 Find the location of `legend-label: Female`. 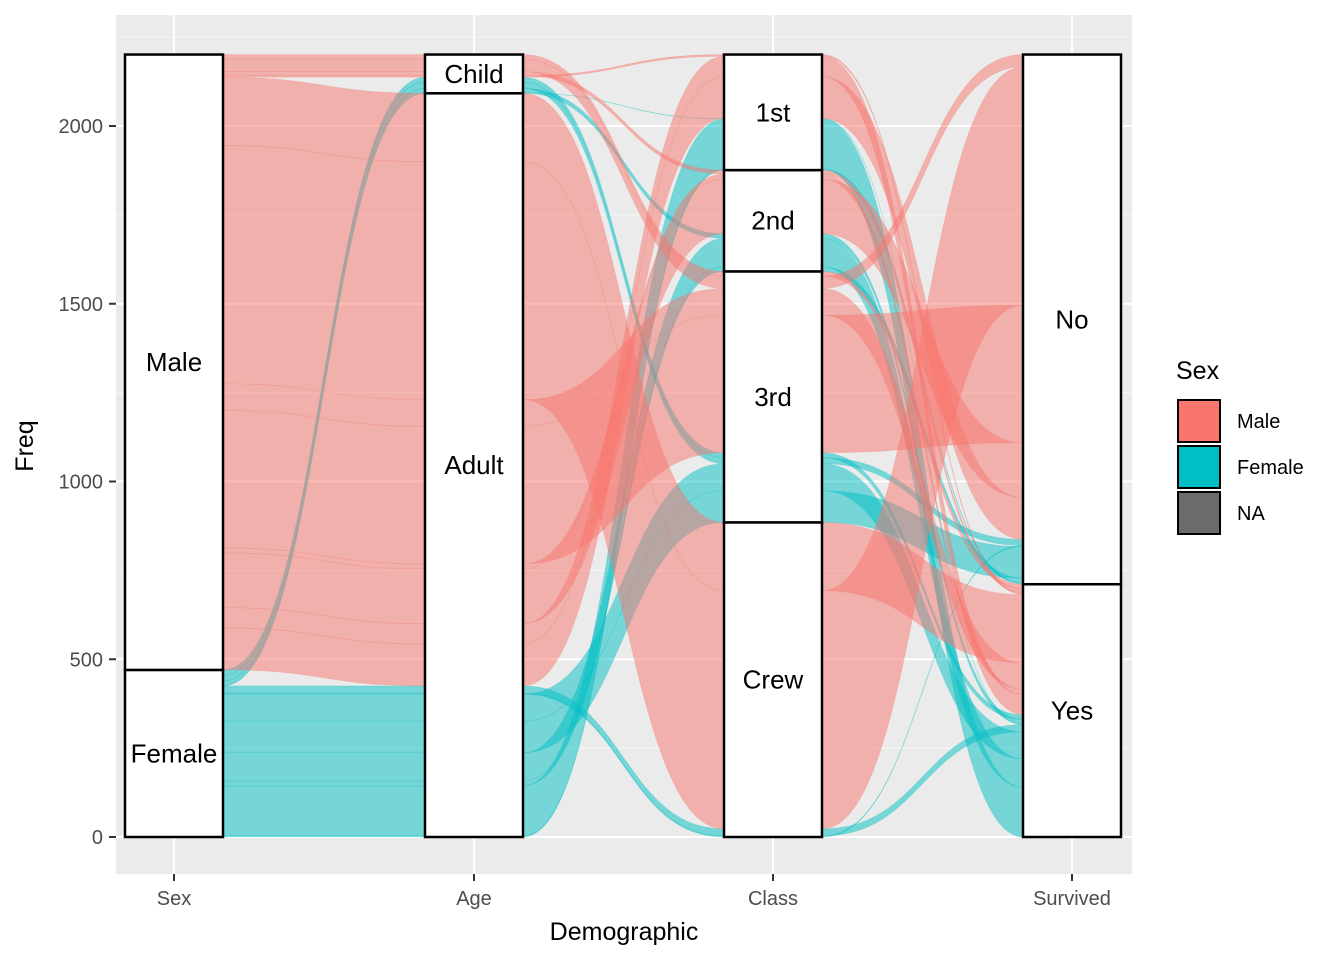

legend-label: Female is located at coordinates (1270, 468).